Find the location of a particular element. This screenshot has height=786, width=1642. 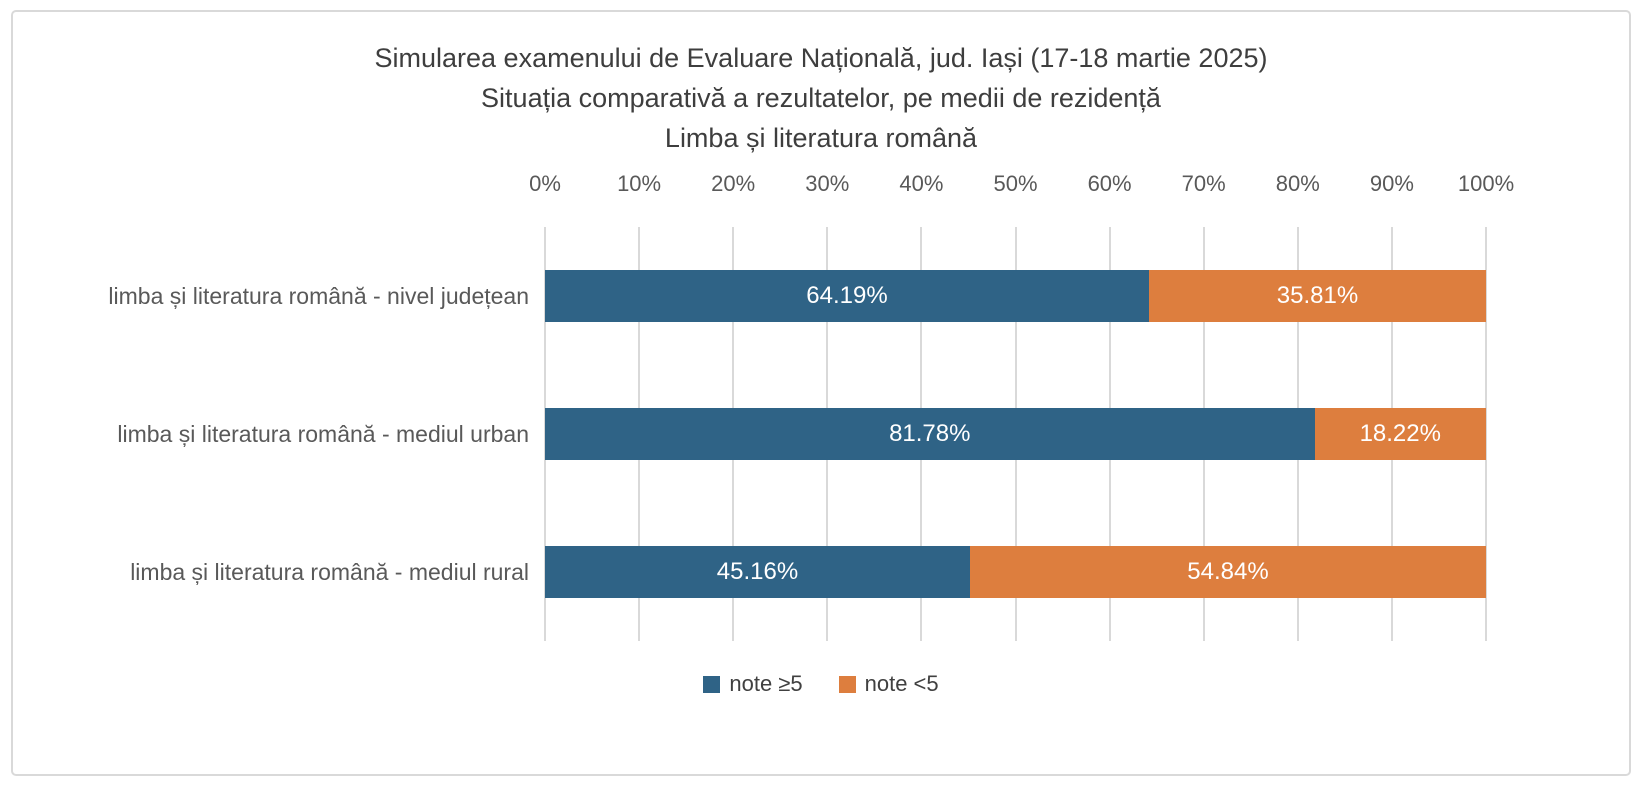

x-axis-tick: 60% is located at coordinates (1109, 183).